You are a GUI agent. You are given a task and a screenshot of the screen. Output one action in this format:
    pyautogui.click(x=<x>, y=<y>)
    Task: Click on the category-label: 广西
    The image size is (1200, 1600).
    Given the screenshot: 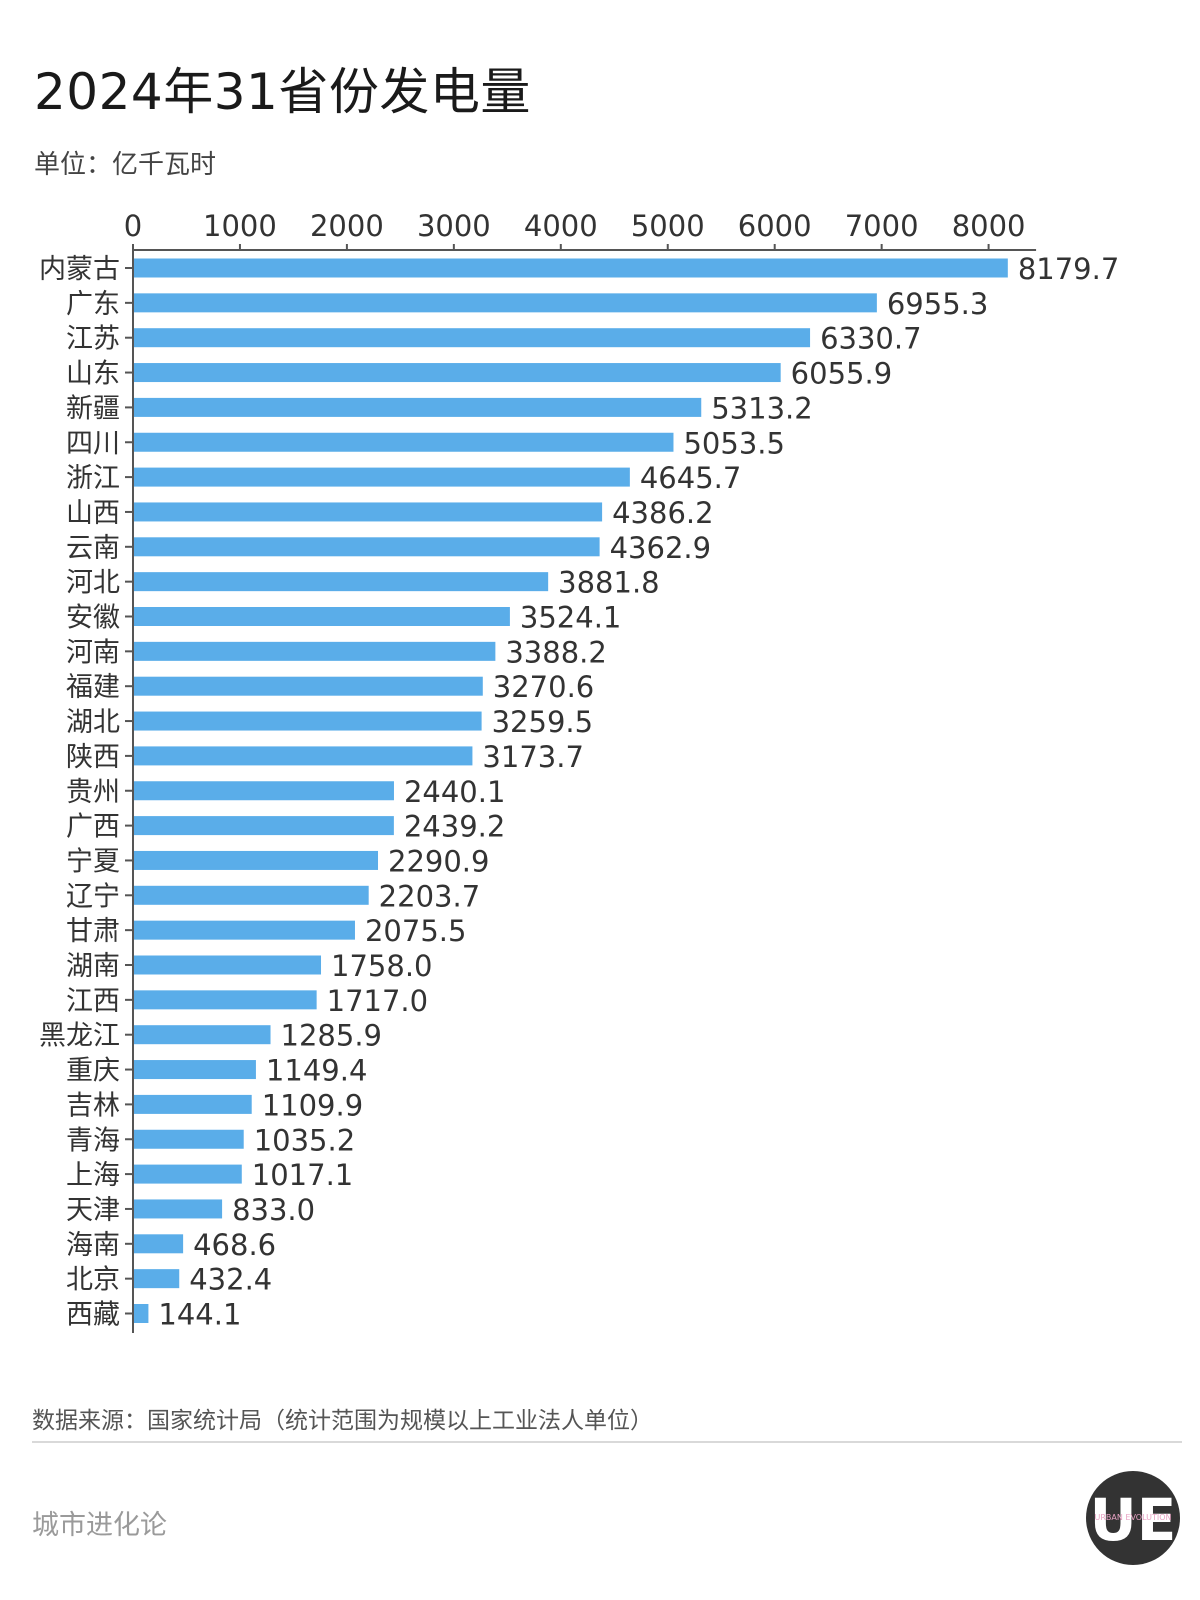 What is the action you would take?
    pyautogui.click(x=93, y=827)
    